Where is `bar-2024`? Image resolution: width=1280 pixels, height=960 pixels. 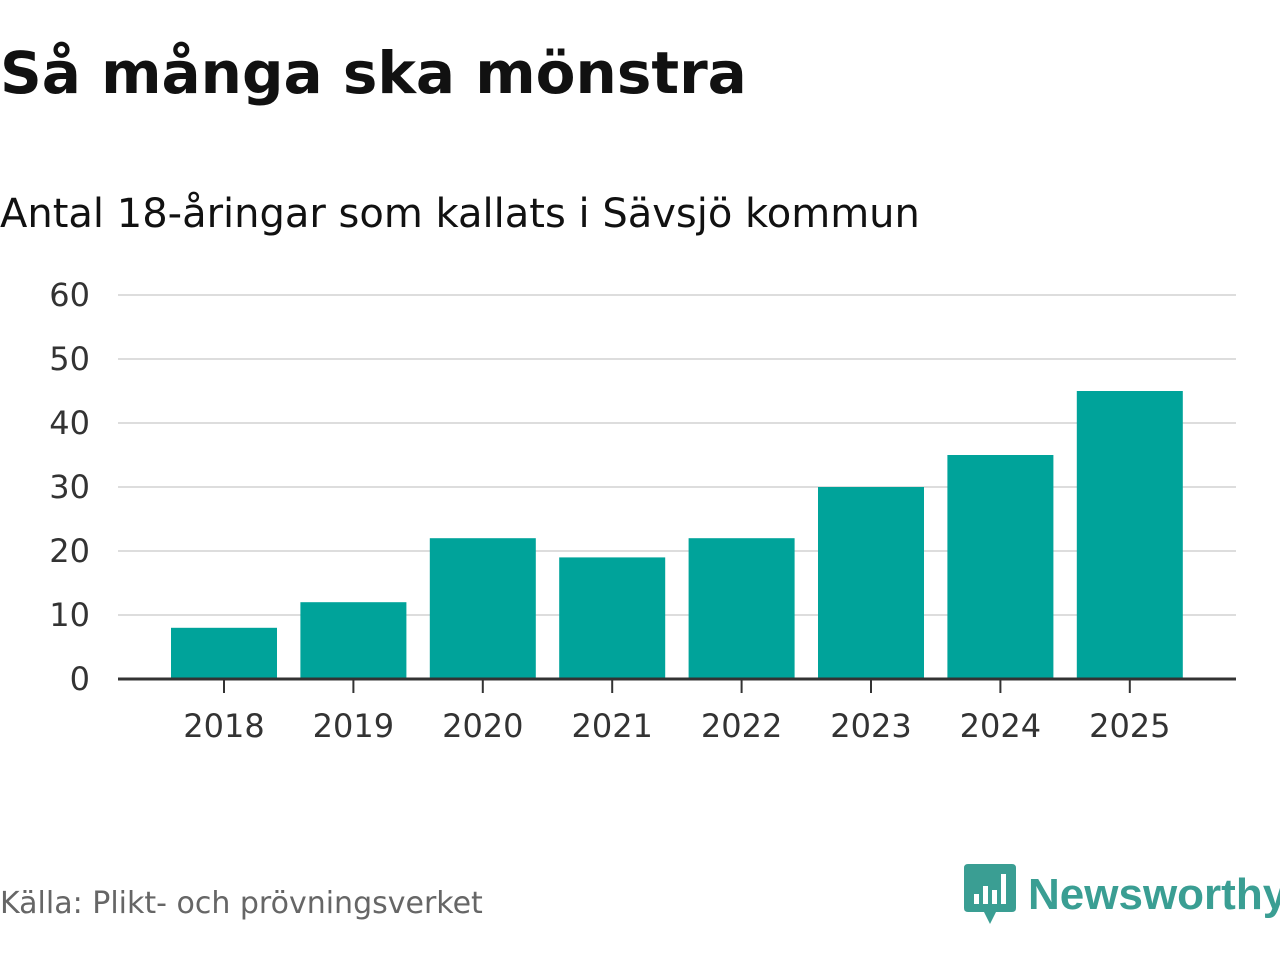 bar-2024 is located at coordinates (1000, 567).